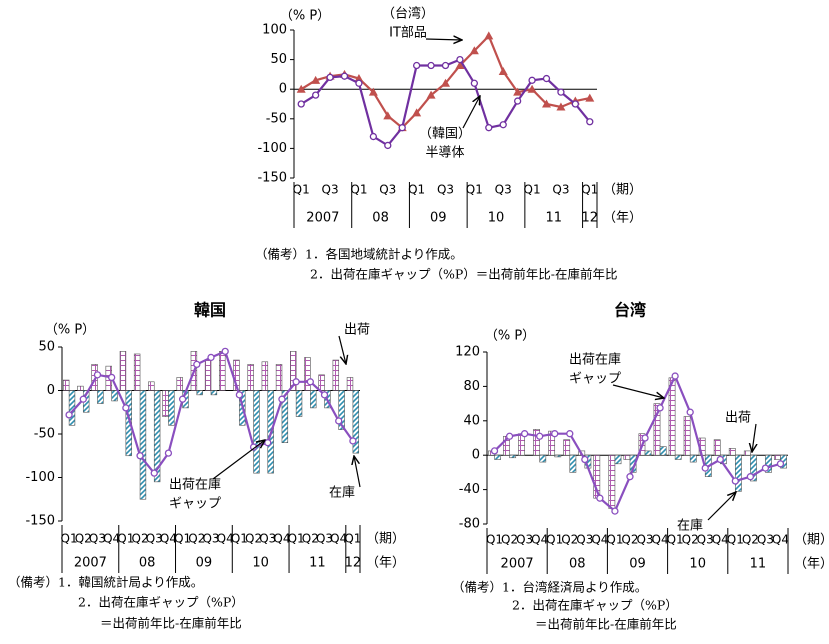 Image resolution: width=829 pixels, height=644 pixels. Describe the element at coordinates (444, 153) in the screenshot. I see `annotation: 半導体` at that location.